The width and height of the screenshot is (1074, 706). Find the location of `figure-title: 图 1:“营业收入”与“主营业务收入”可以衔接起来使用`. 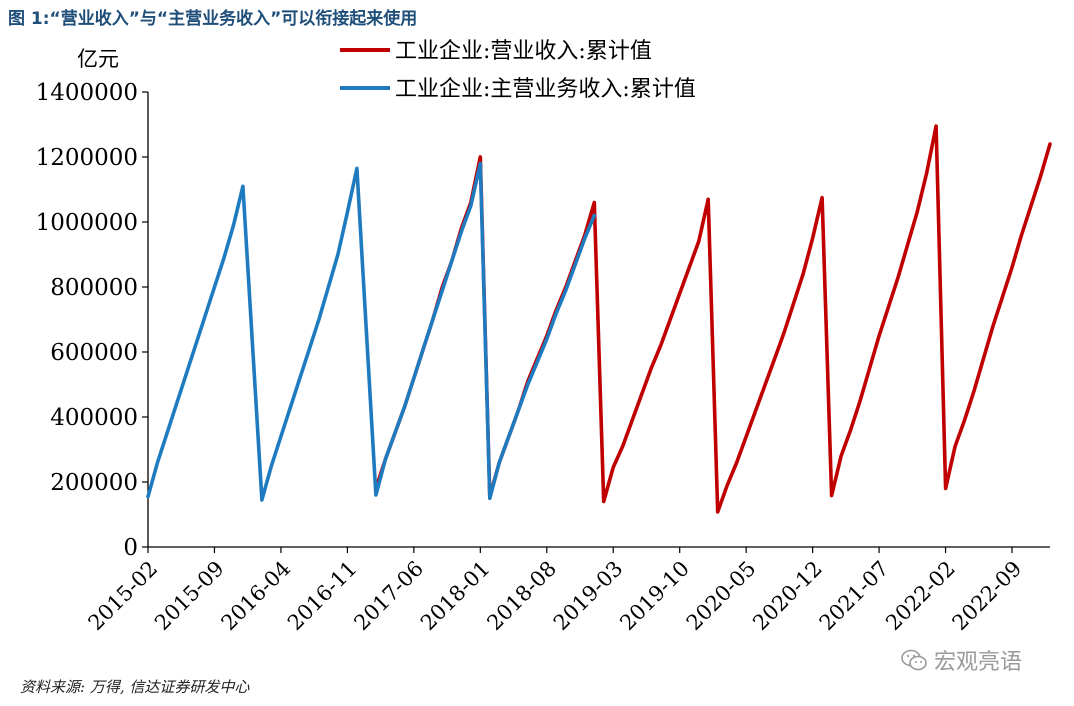

figure-title: 图 1:“营业收入”与“主营业务收入”可以衔接起来使用 is located at coordinates (213, 19).